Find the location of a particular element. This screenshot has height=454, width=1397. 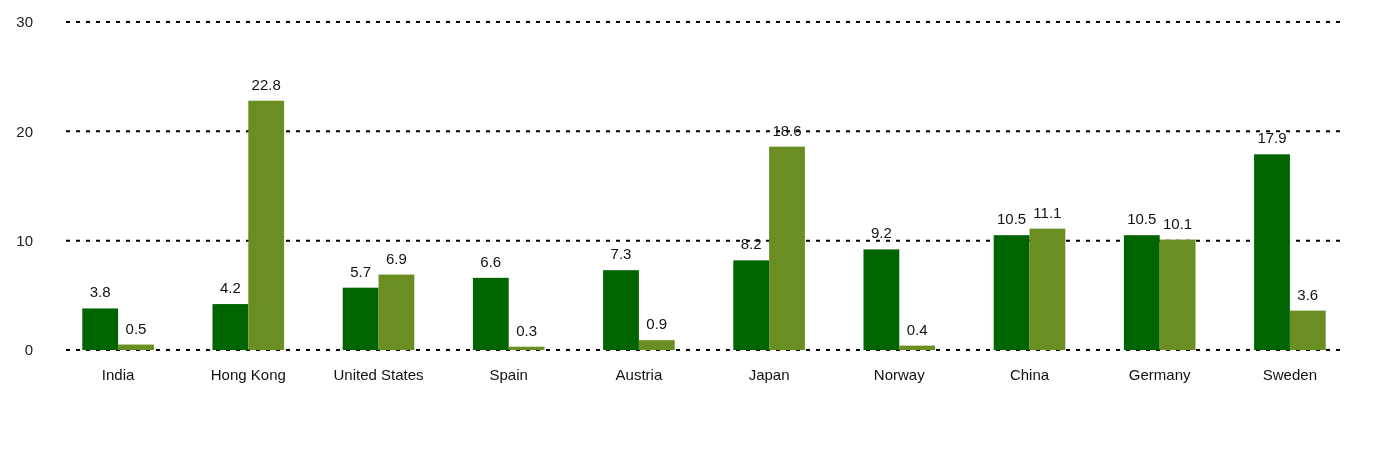

data-label: 18.6 is located at coordinates (787, 130).